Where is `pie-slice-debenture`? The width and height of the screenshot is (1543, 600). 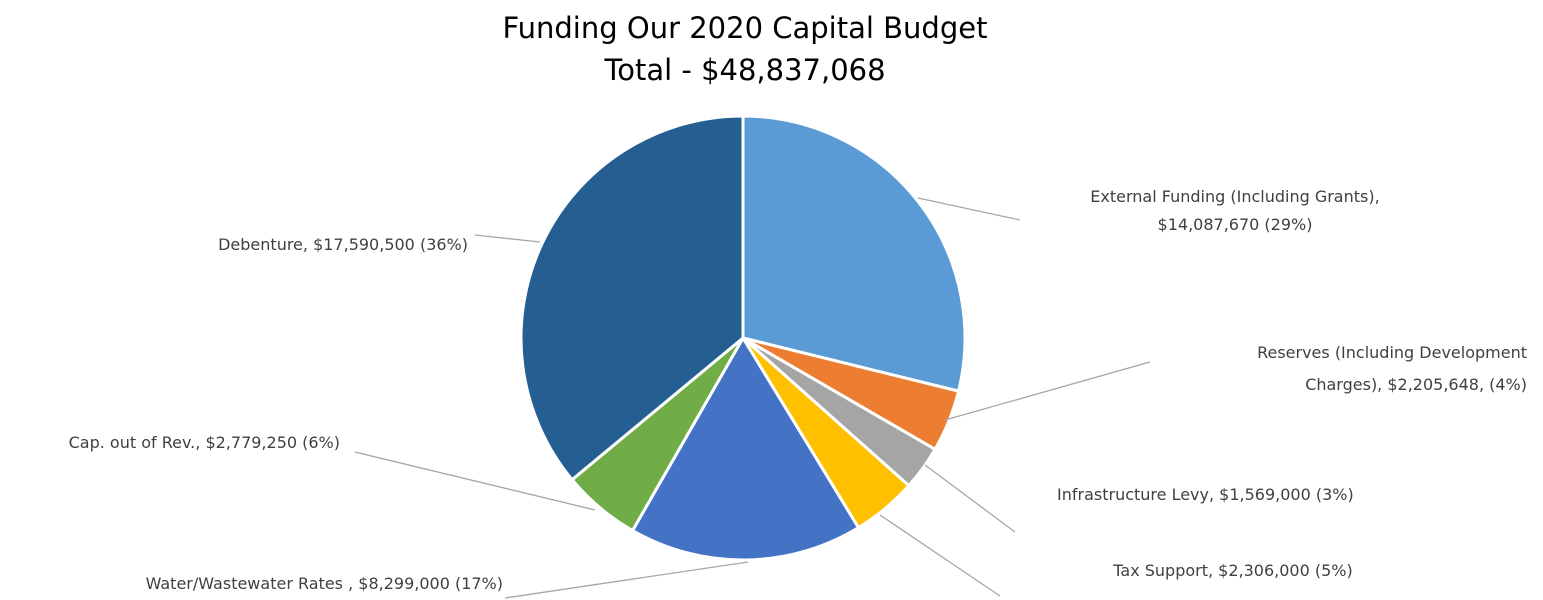 pie-slice-debenture is located at coordinates (632, 298).